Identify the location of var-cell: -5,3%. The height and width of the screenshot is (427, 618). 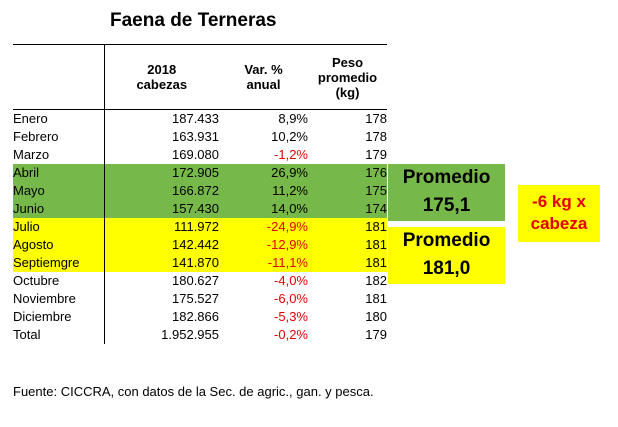
(291, 316).